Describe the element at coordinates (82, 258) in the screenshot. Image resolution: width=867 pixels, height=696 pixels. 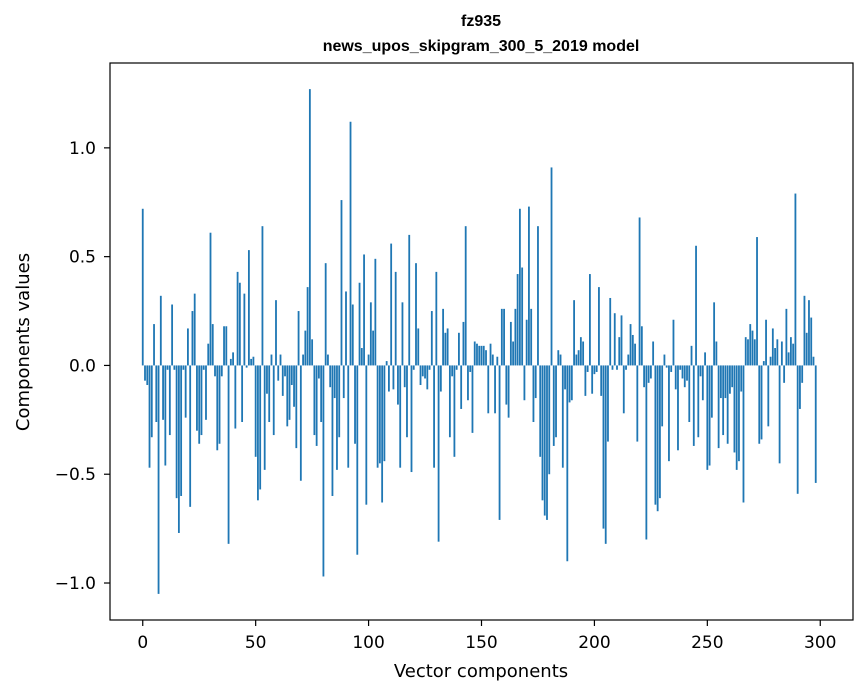
I see `y-tick-label: 0.5` at that location.